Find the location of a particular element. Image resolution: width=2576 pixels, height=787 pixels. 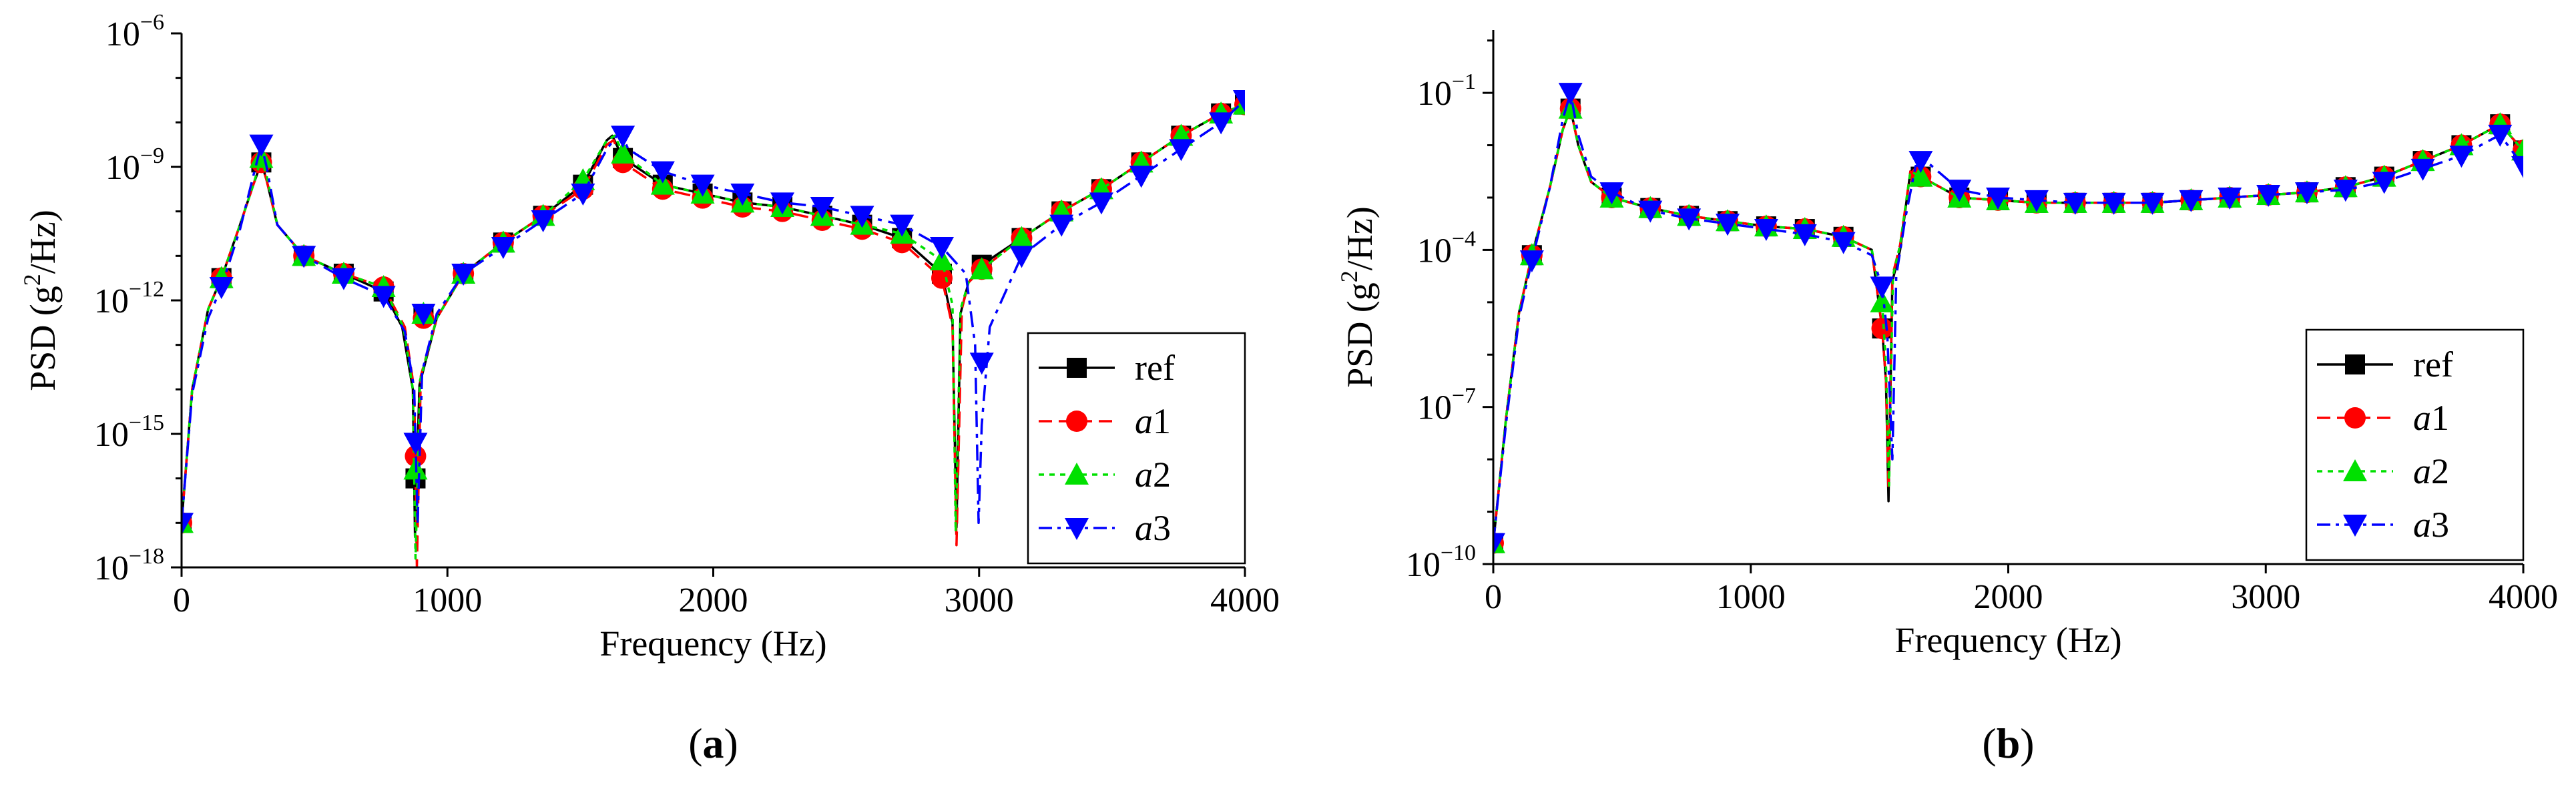

legend-label: a3 is located at coordinates (2431, 525).